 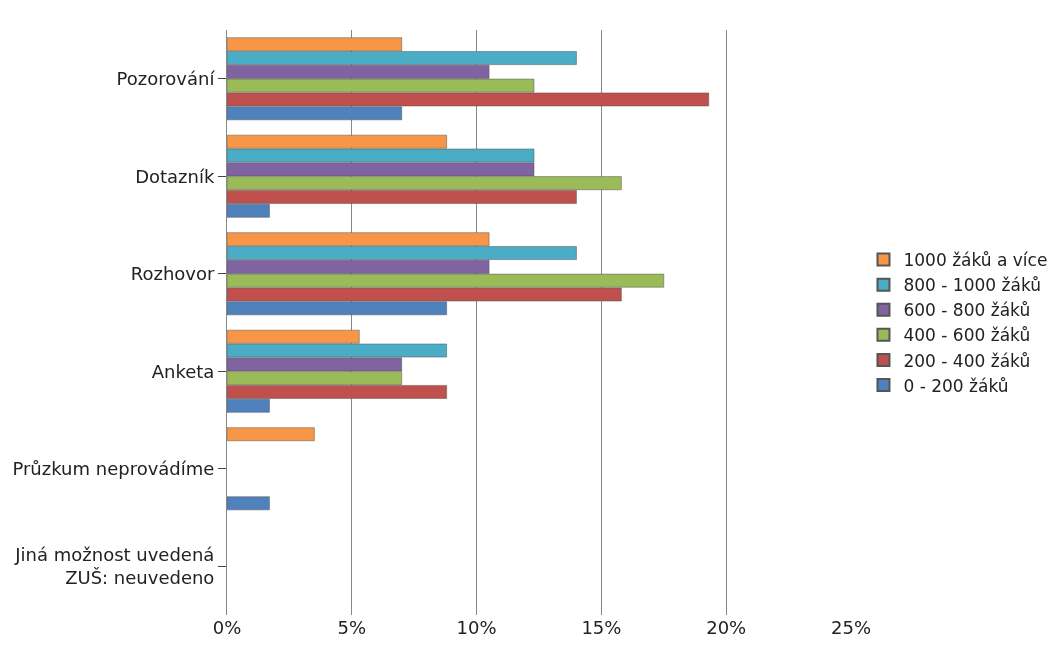 I want to click on legend-label: 1000 žáků a více, so click(x=975, y=260).